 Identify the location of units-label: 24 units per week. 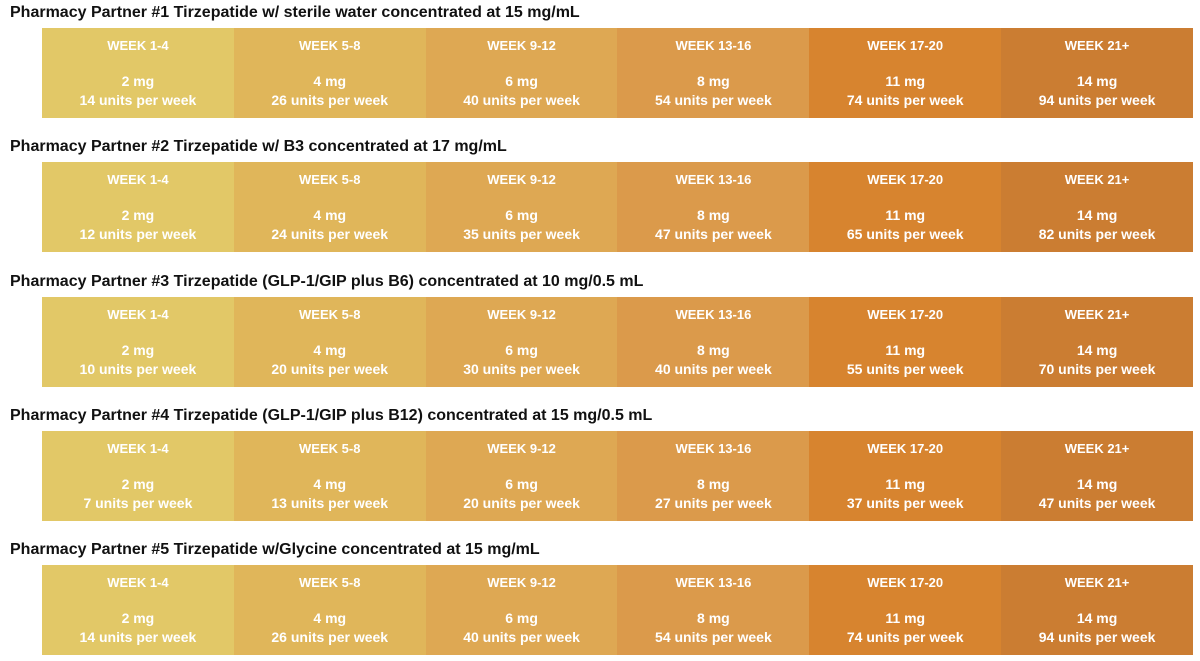
(330, 234).